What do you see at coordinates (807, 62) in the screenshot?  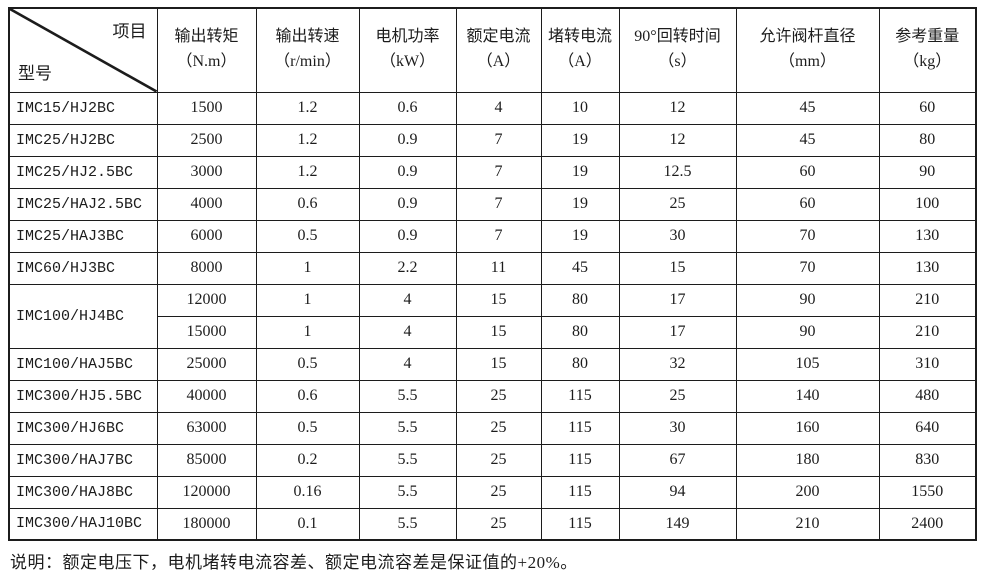 I see `column-header-unit: （mm）` at bounding box center [807, 62].